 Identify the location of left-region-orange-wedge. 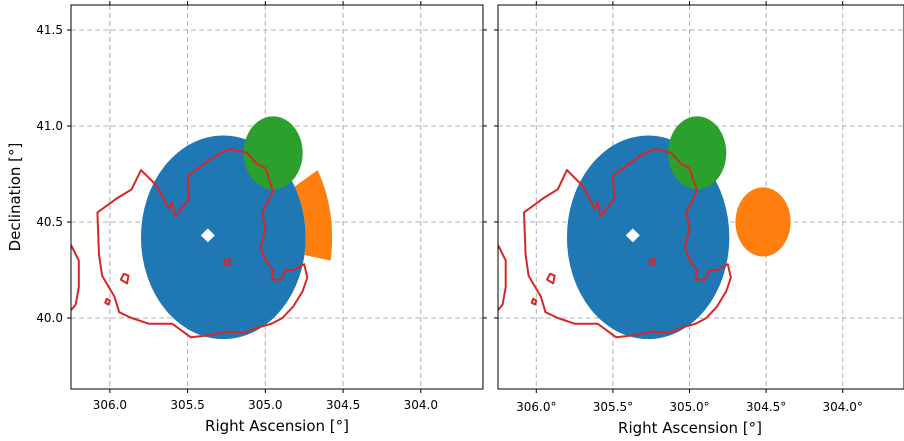
(313, 215).